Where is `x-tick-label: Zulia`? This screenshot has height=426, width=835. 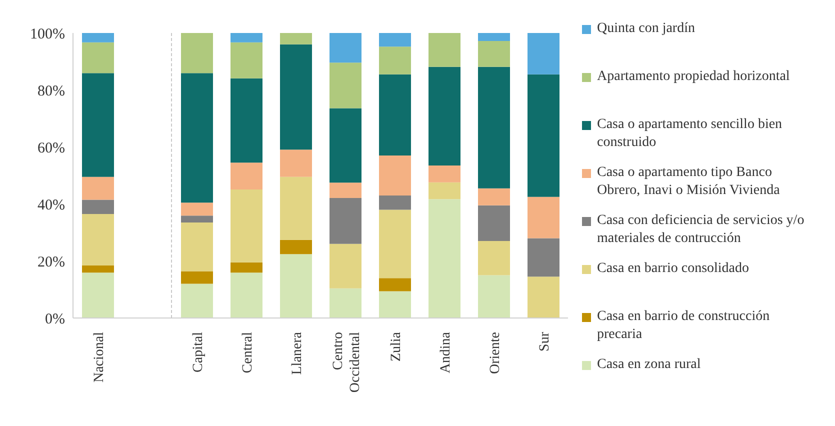
x-tick-label: Zulia is located at coordinates (396, 346).